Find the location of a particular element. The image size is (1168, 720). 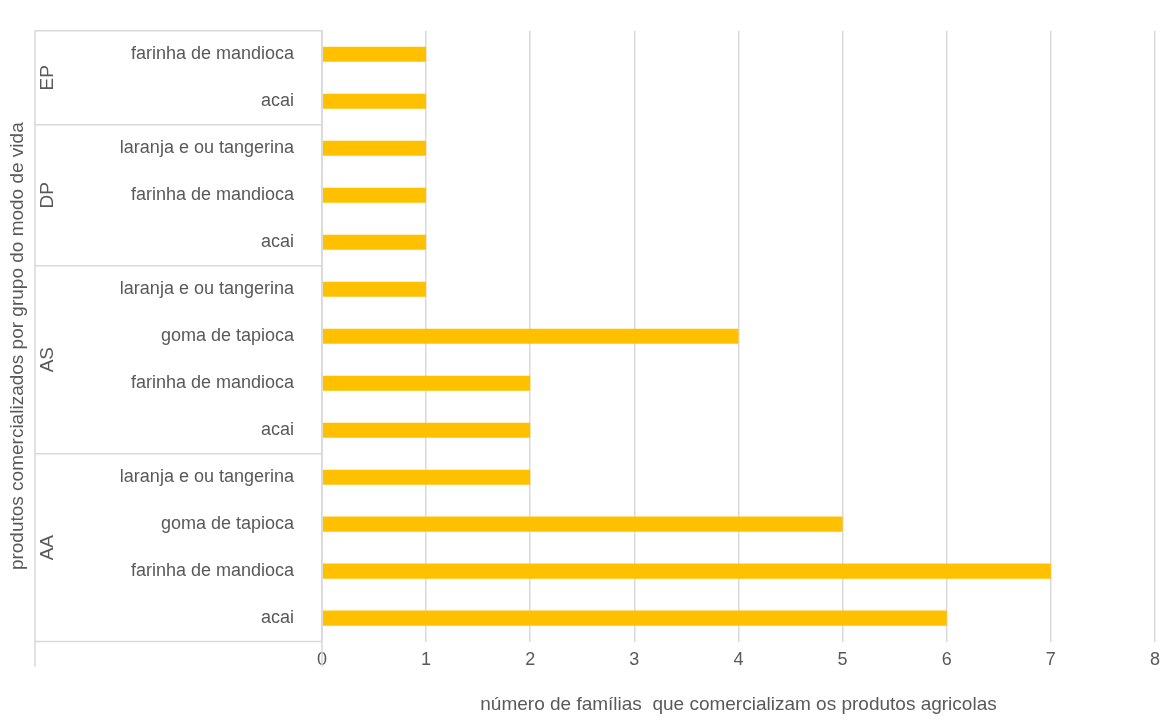

x-tick-label: 4 is located at coordinates (738, 659).